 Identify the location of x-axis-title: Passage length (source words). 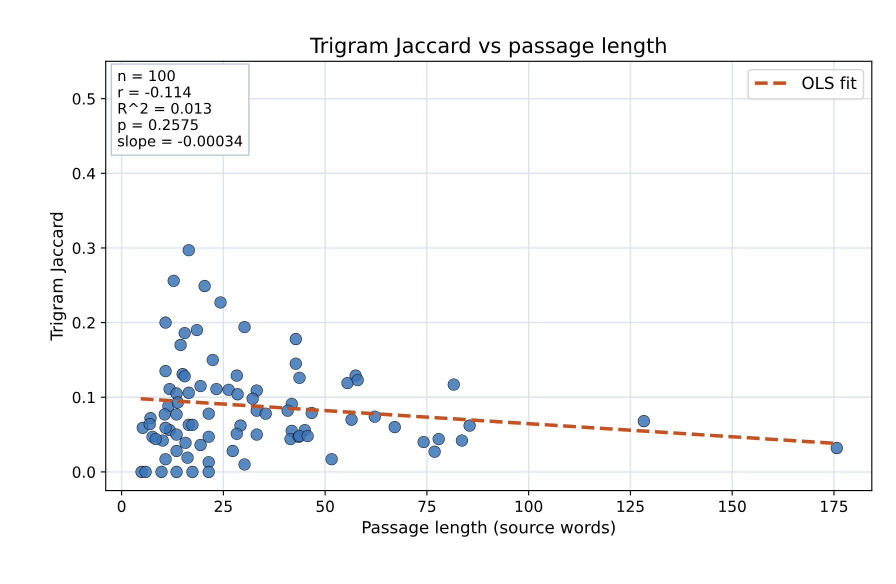
(488, 528).